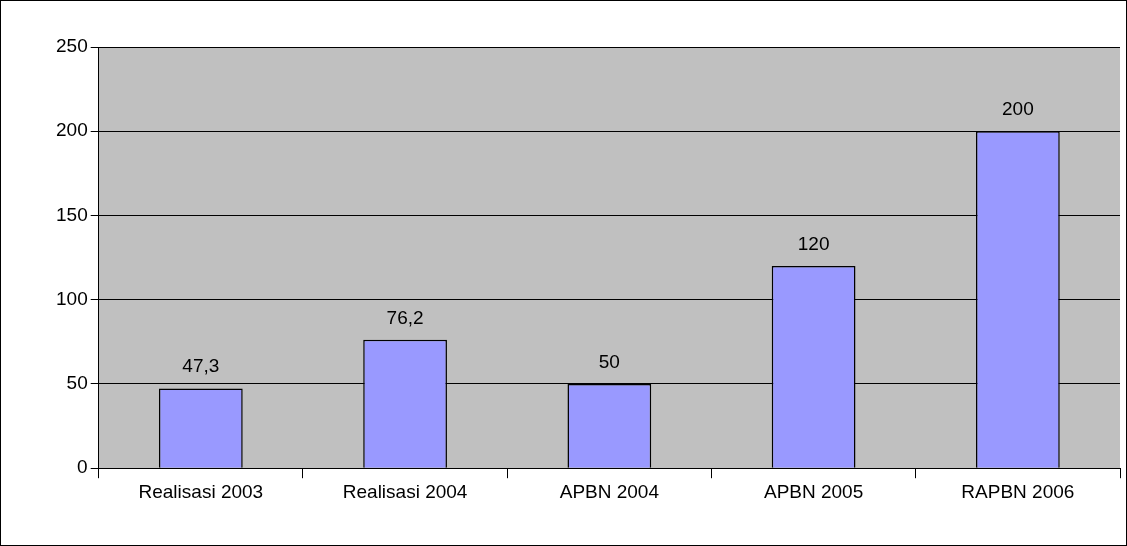  What do you see at coordinates (405, 317) in the screenshot?
I see `data-label: 76,2` at bounding box center [405, 317].